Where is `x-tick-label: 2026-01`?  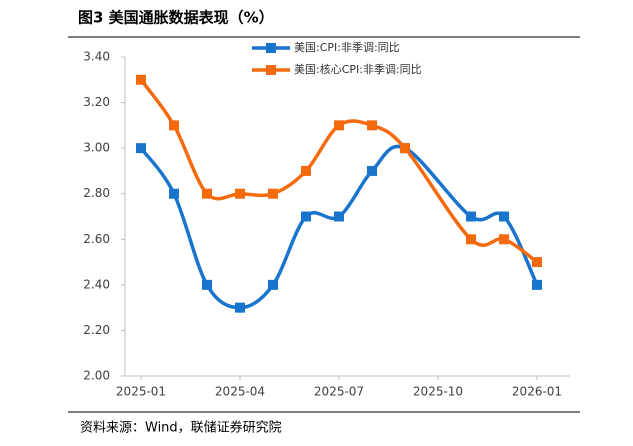 x-tick-label: 2026-01 is located at coordinates (537, 392).